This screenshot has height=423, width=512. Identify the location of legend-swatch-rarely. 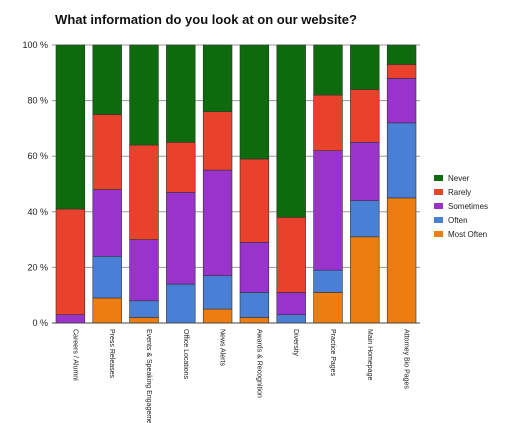
(438, 192).